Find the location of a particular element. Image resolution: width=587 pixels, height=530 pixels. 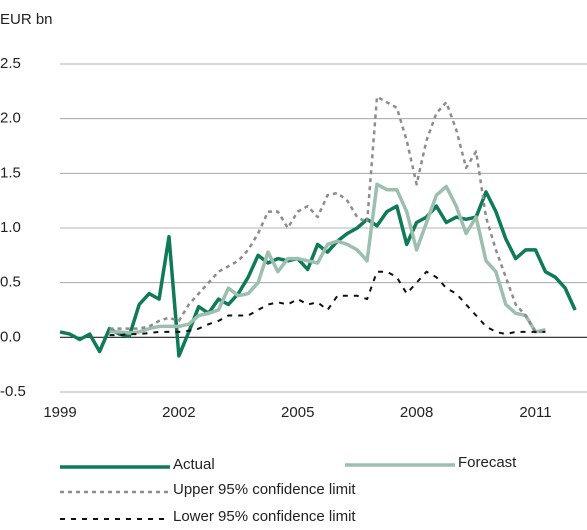

x-tick-label: 2002 is located at coordinates (178, 412).